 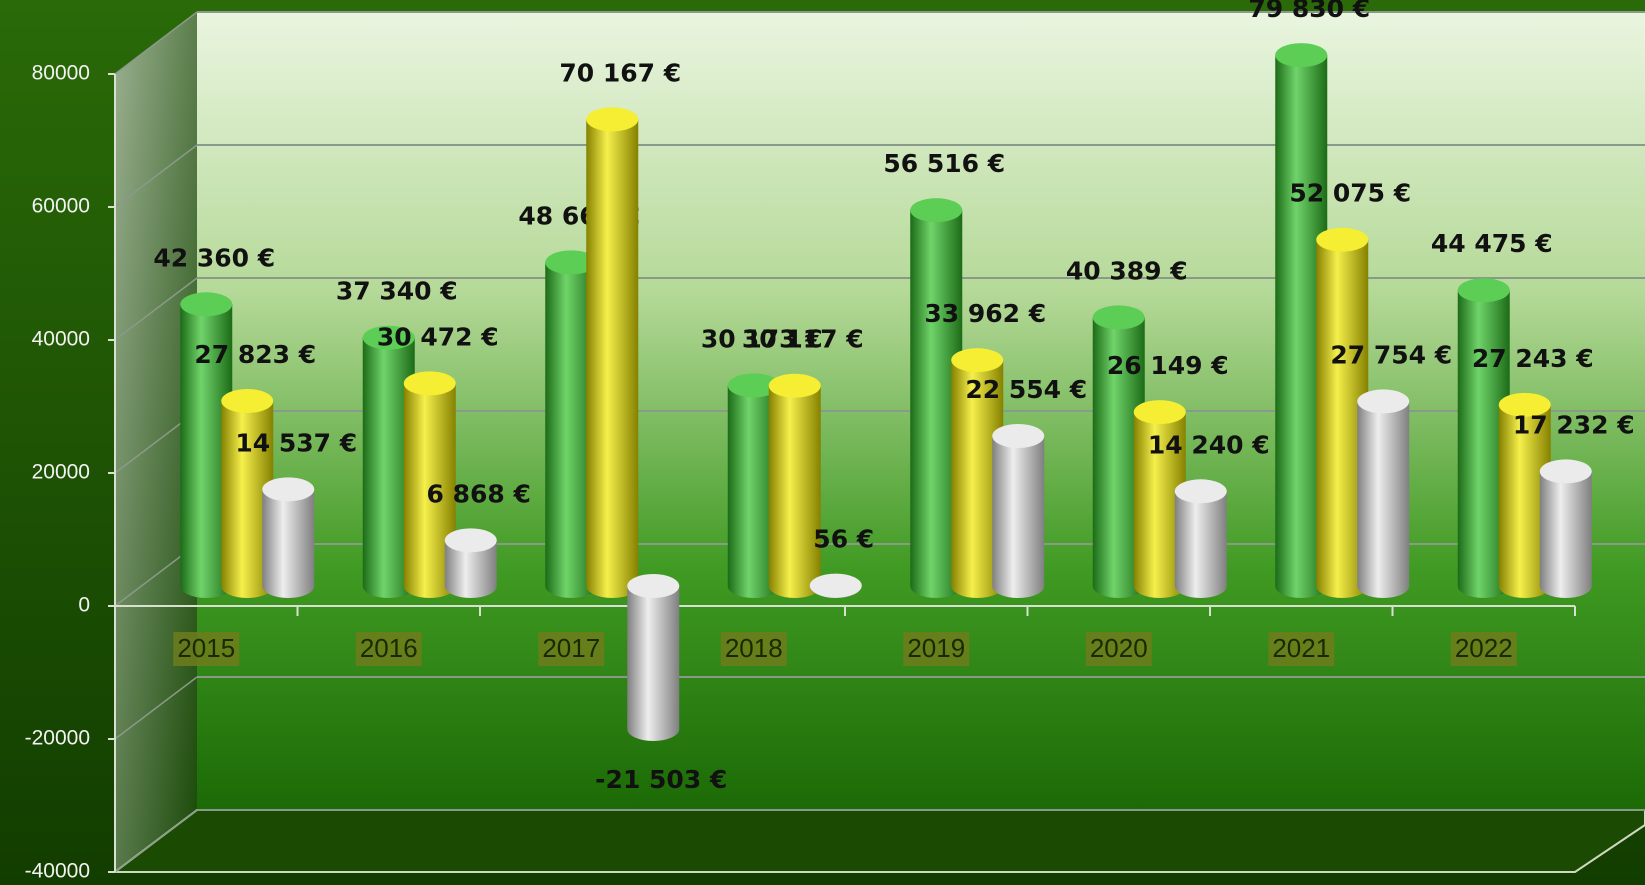 I want to click on value-label: 14 537 €, so click(x=296, y=442).